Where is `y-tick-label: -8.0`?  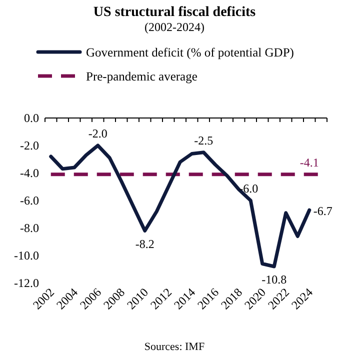 y-tick-label: -8.0 is located at coordinates (29, 228).